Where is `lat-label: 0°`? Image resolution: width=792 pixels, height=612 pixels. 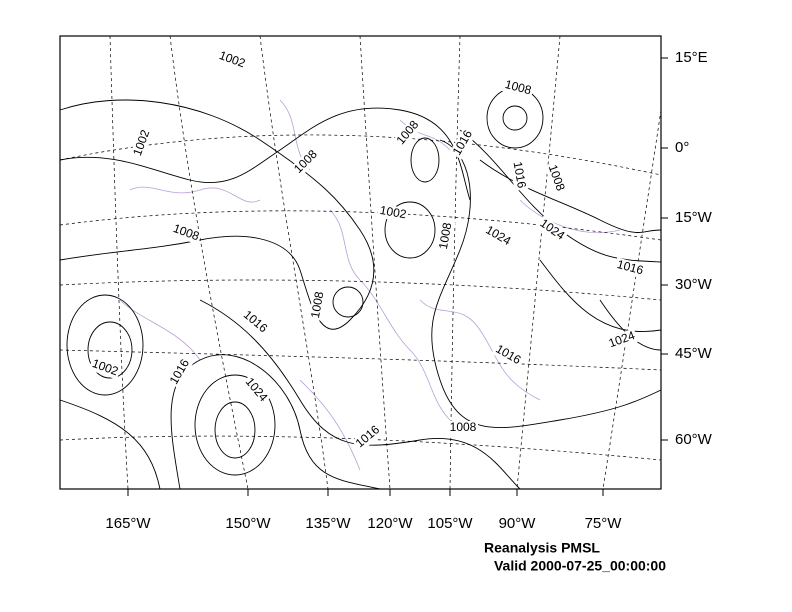
lat-label: 0° is located at coordinates (682, 147).